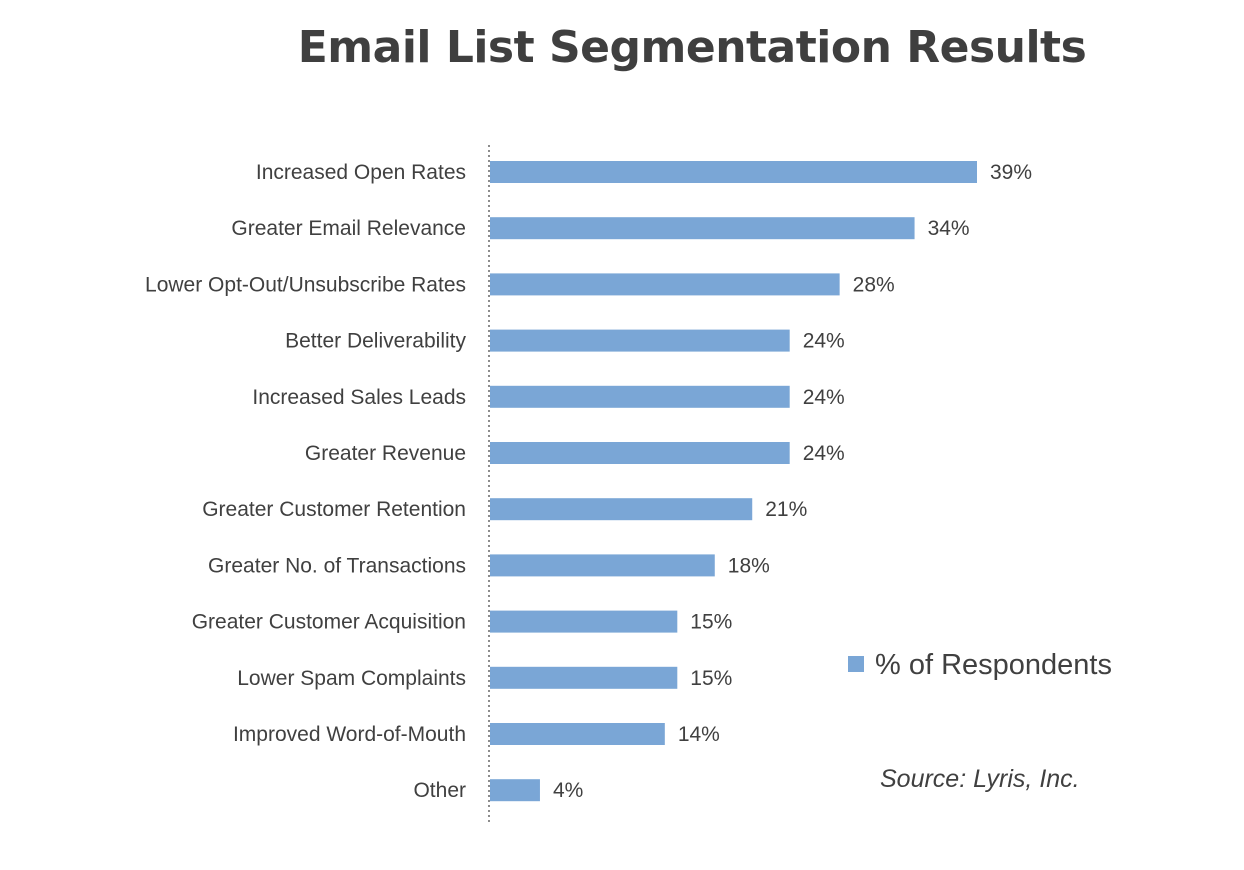 The height and width of the screenshot is (870, 1244). Describe the element at coordinates (874, 284) in the screenshot. I see `data-label: 28%` at that location.